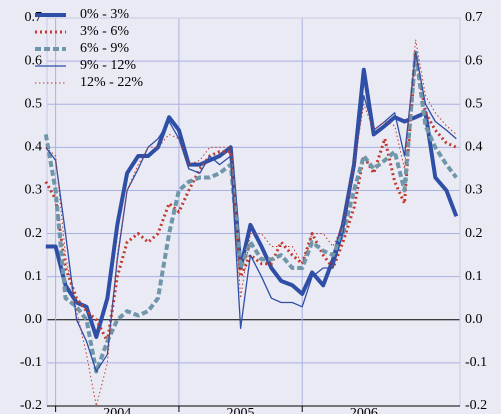 This screenshot has height=414, width=501. What do you see at coordinates (34, 147) in the screenshot?
I see `y-tick-label: 0.4` at bounding box center [34, 147].